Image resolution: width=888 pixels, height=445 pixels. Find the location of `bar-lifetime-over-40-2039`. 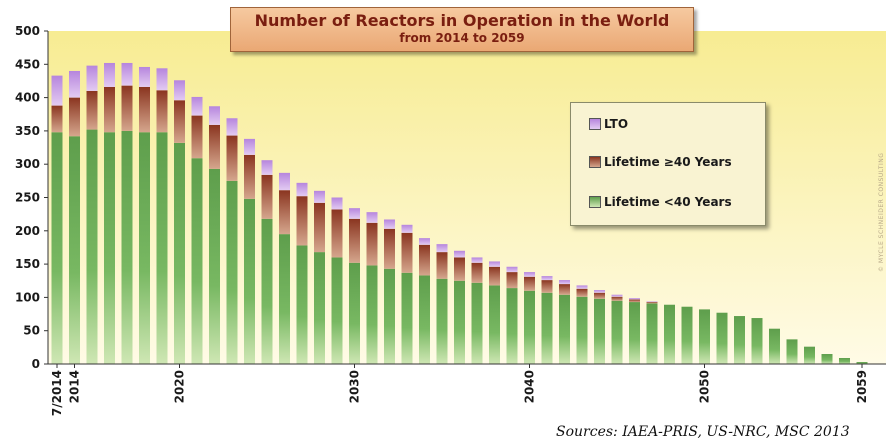

bar-lifetime-over-40-2039 is located at coordinates (512, 280).